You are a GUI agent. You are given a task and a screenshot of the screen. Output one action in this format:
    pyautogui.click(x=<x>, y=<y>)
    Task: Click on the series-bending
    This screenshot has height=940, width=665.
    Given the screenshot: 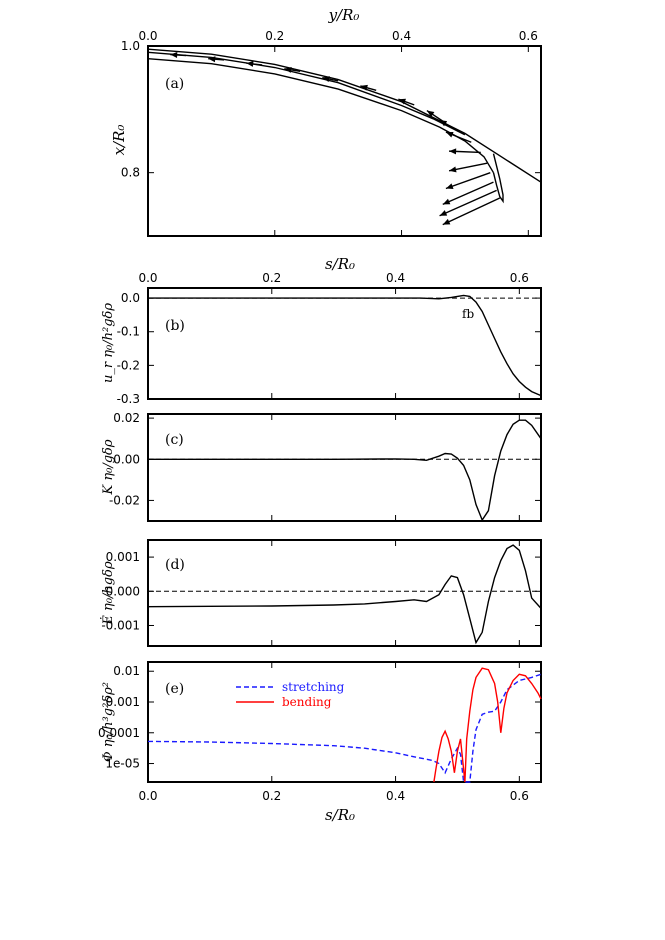 What is the action you would take?
    pyautogui.click(x=487, y=725)
    